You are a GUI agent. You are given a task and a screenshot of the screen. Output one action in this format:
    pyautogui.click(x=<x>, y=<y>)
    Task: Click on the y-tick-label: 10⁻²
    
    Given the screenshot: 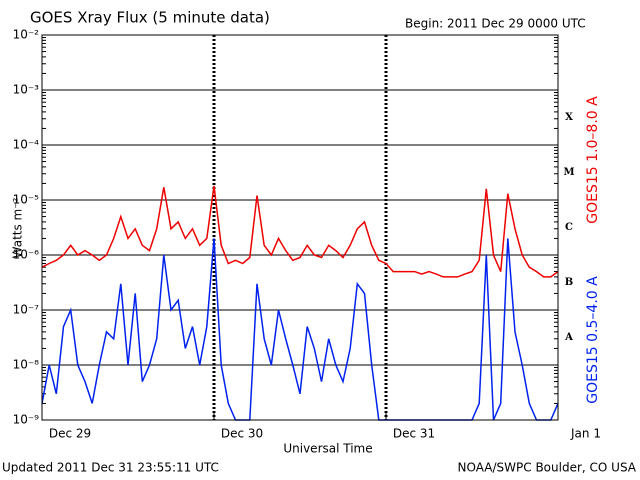 What is the action you would take?
    pyautogui.click(x=26, y=35)
    